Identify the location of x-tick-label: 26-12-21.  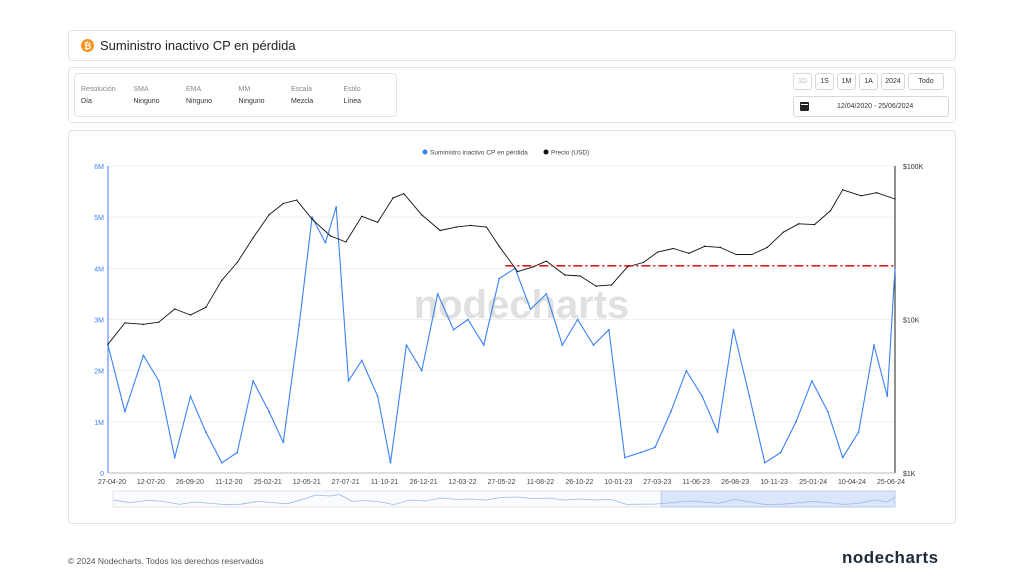
(424, 482).